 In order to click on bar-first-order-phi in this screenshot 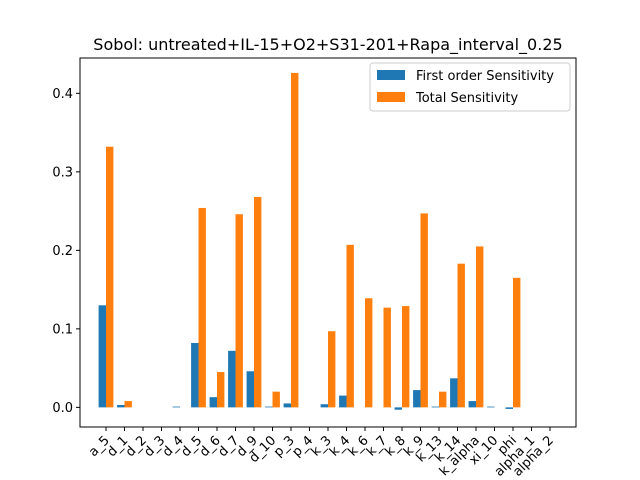, I will do `click(509, 408)`.